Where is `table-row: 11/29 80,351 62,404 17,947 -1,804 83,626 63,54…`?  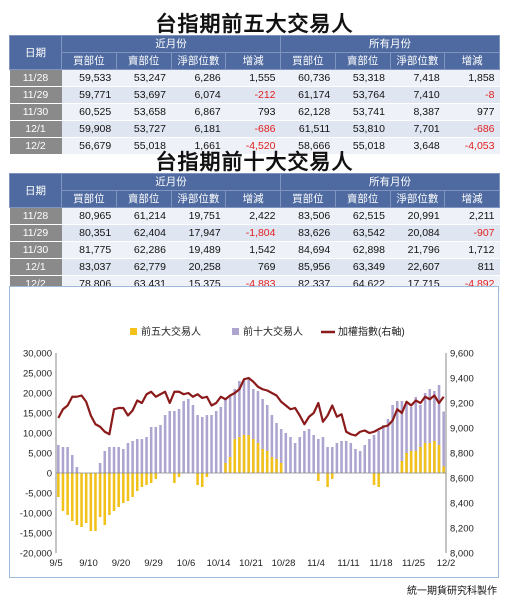 table-row: 11/29 80,351 62,404 17,947 -1,804 83,626 63,54… is located at coordinates (254, 233).